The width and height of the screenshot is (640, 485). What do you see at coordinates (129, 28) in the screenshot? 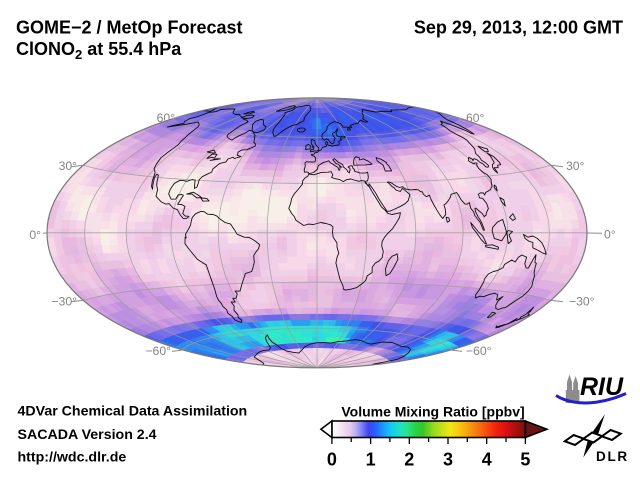
I see `svg-text: GOME−2 / MetOp Forecast` at bounding box center [129, 28].